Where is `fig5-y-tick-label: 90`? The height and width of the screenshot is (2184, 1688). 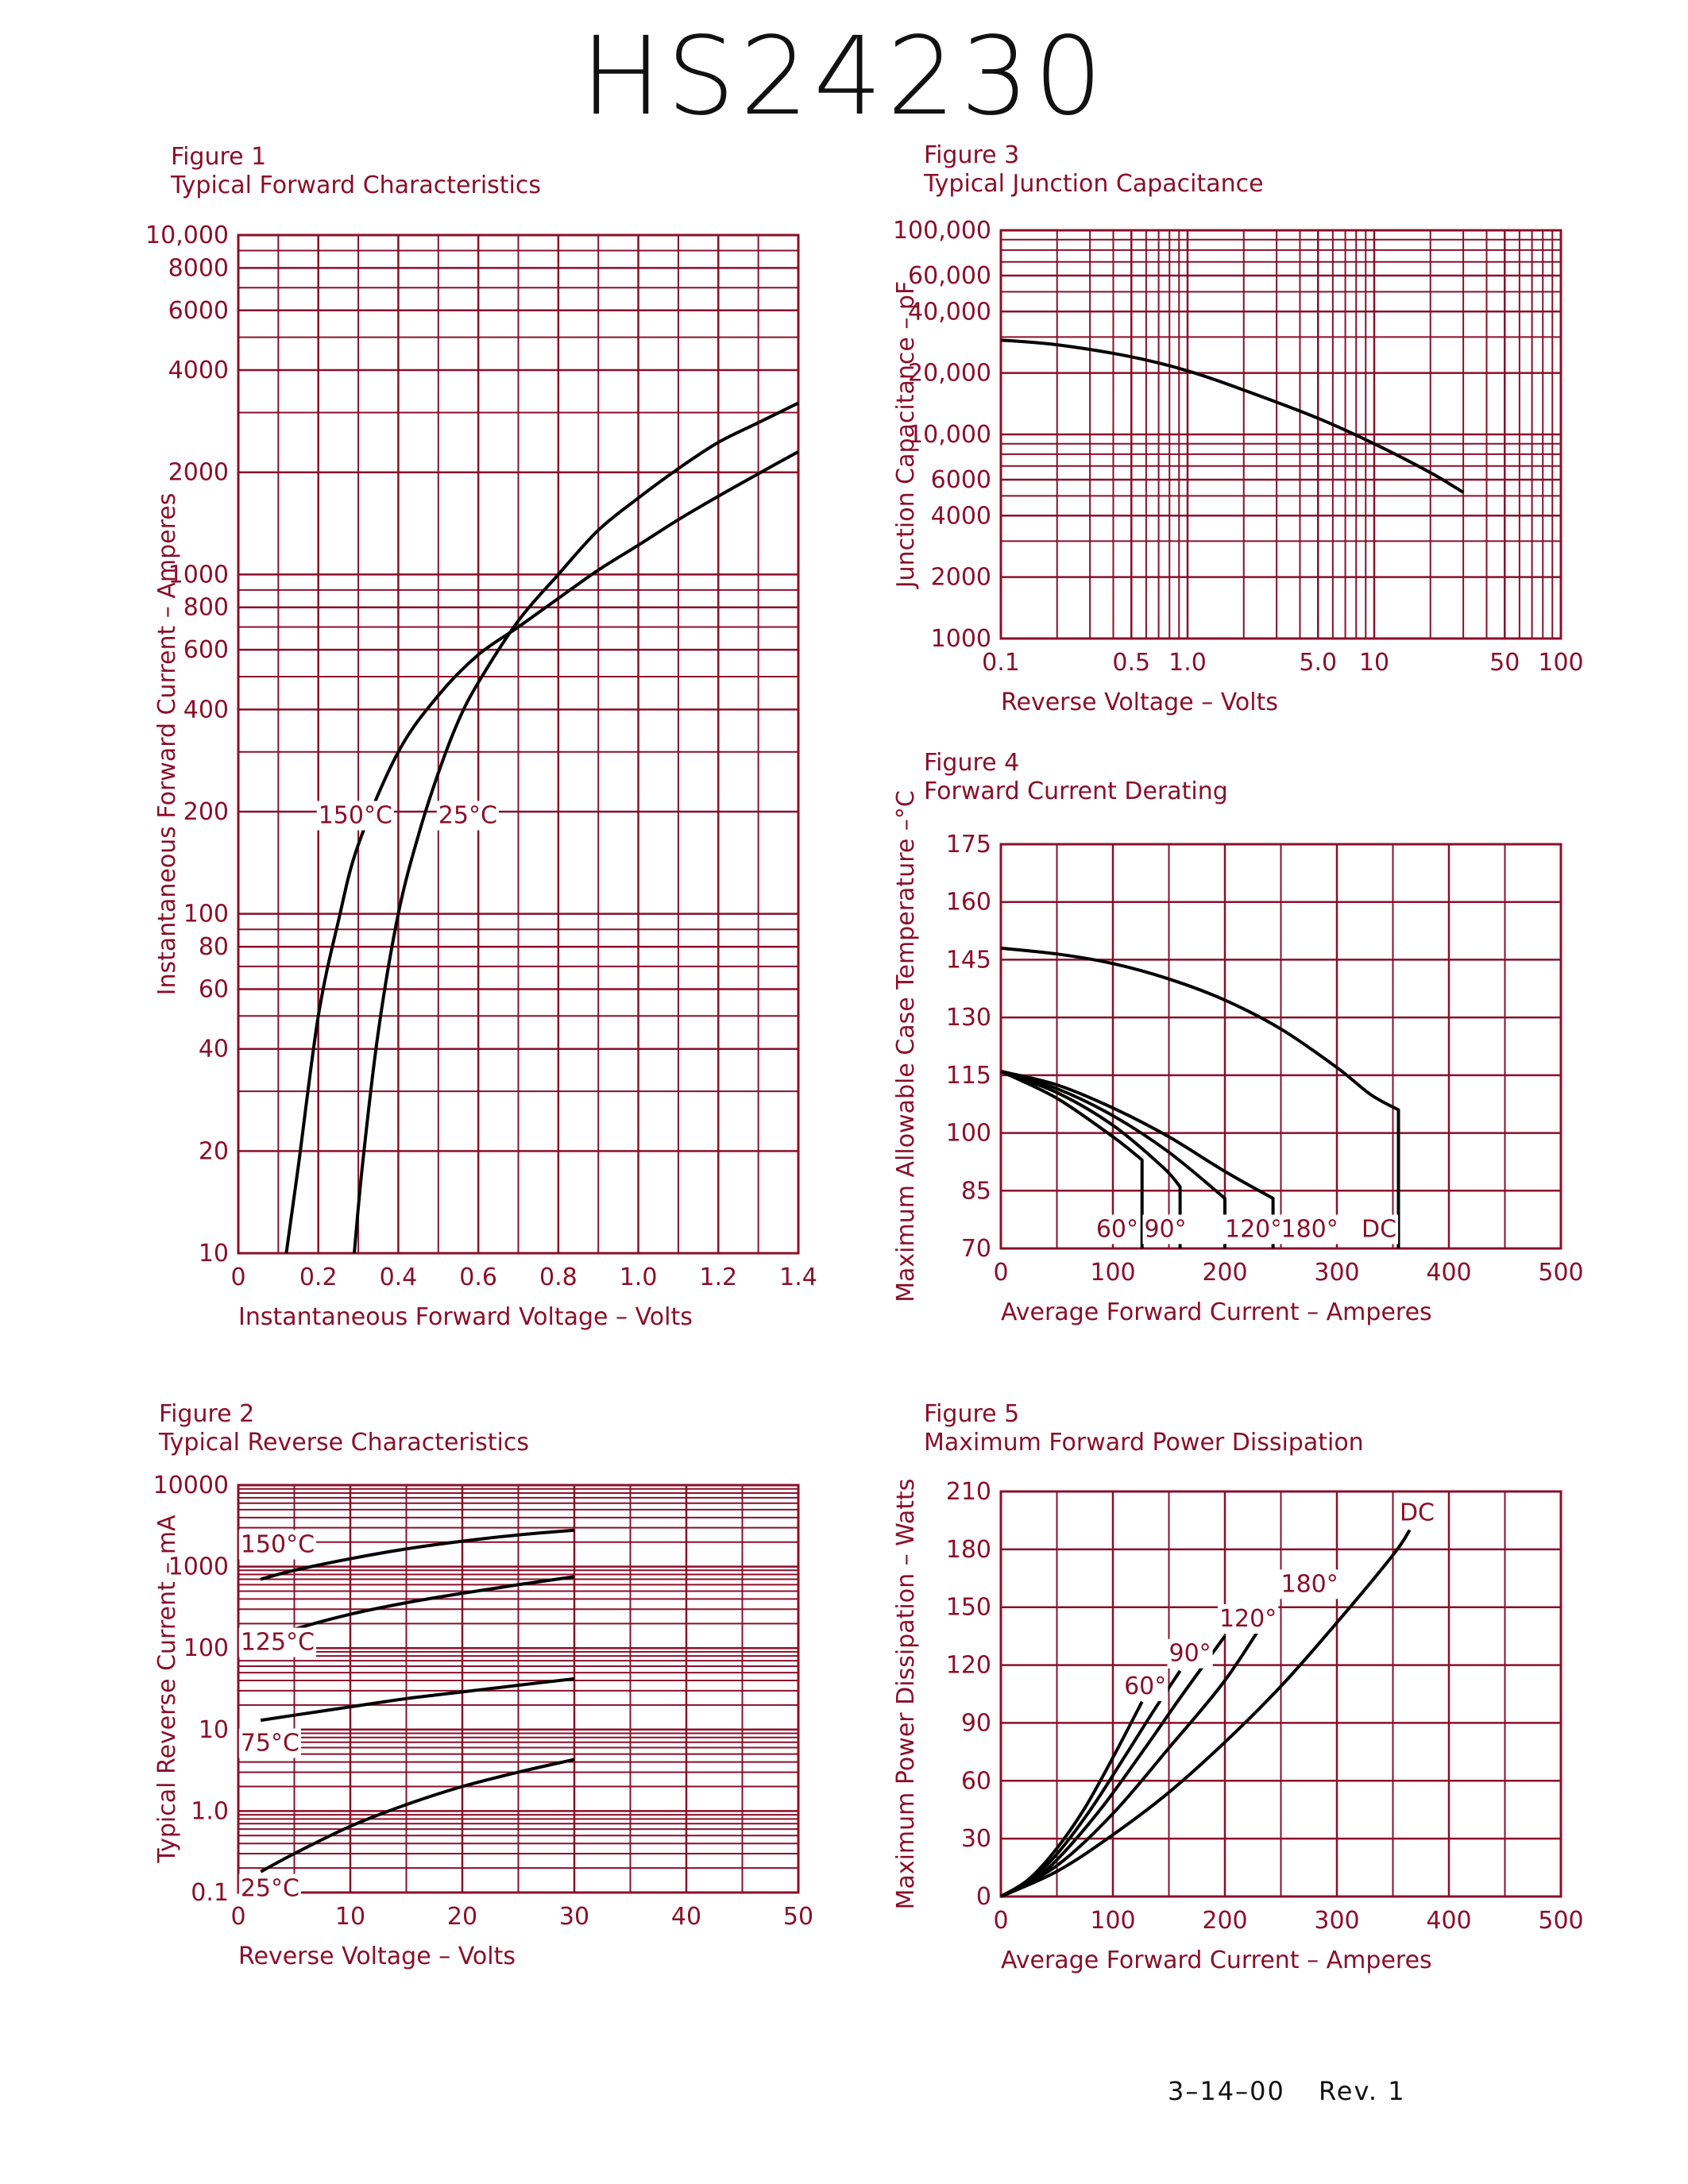
fig5-y-tick-label: 90 is located at coordinates (976, 1723).